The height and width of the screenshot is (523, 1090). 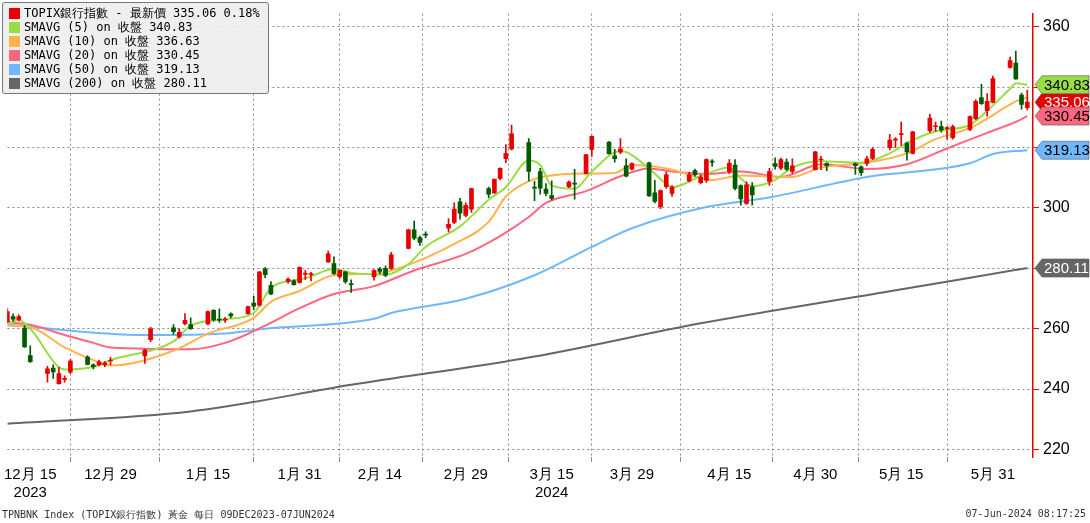 What do you see at coordinates (1067, 150) in the screenshot?
I see `data-label: 319.13` at bounding box center [1067, 150].